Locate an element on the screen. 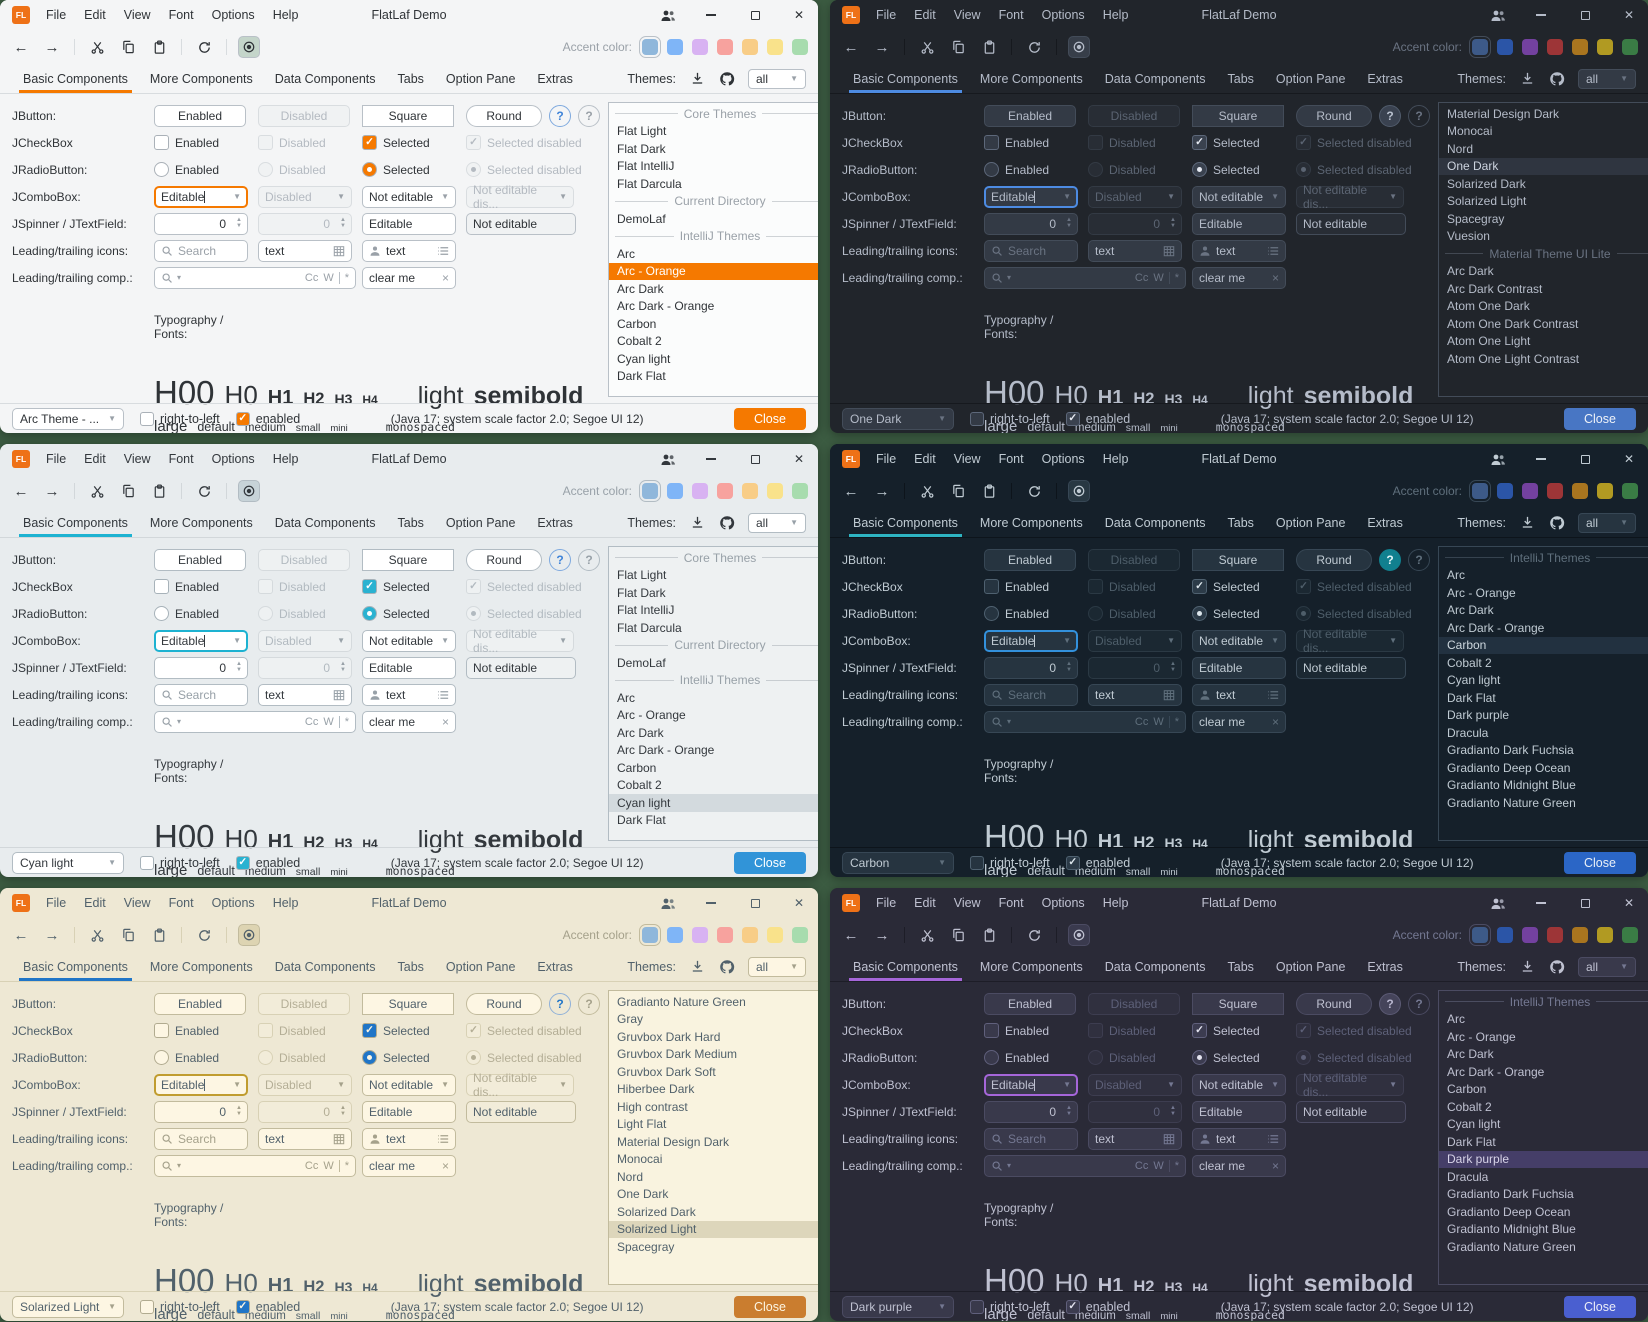 This screenshot has height=1322, width=1648. theme-list-item: Dark purple is located at coordinates (1478, 715).